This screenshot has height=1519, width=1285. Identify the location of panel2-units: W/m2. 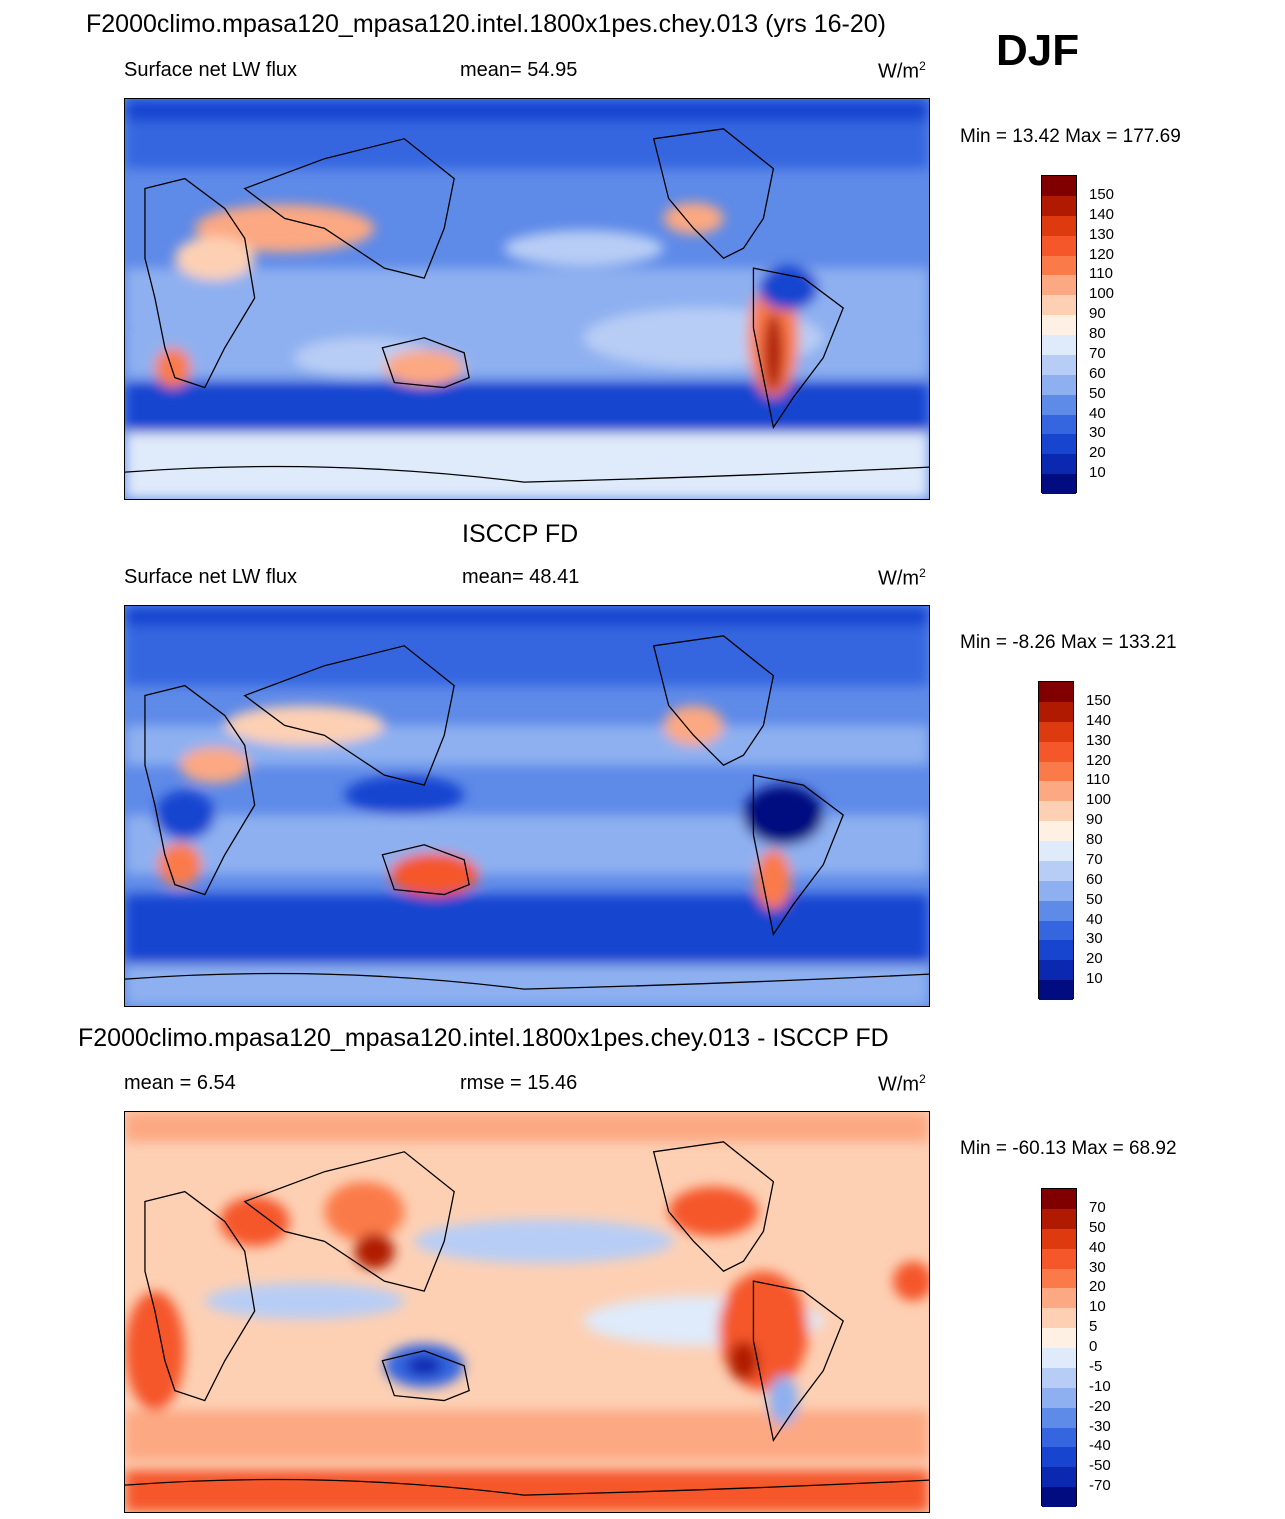
(902, 578).